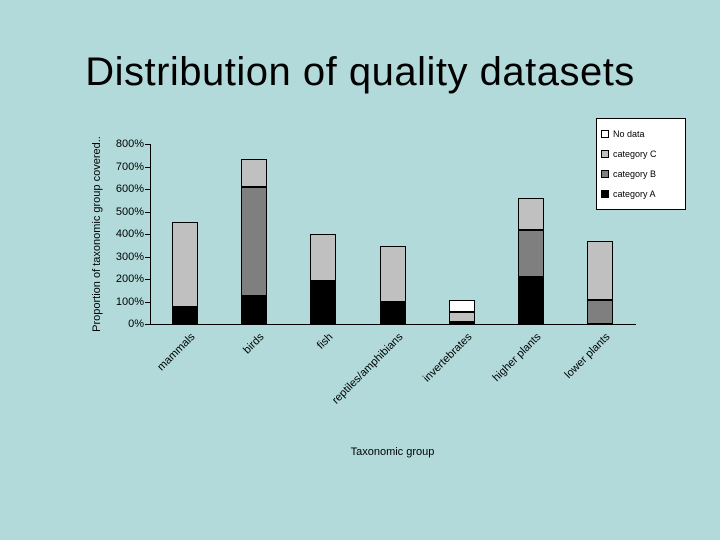 The image size is (720, 540). What do you see at coordinates (461, 306) in the screenshot?
I see `bar-segment-no-data` at bounding box center [461, 306].